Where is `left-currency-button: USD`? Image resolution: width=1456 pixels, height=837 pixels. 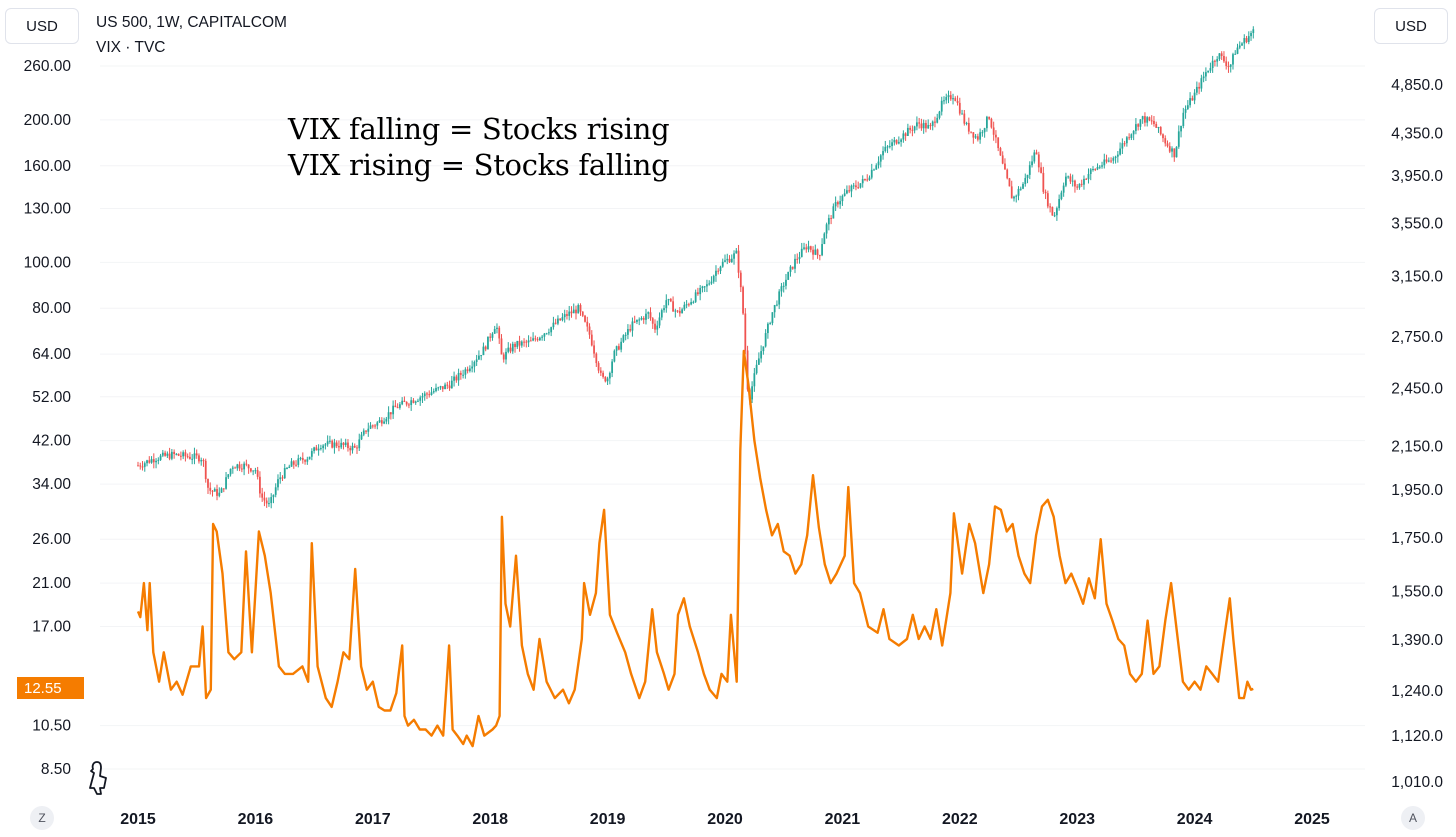
left-currency-button: USD is located at coordinates (42, 26).